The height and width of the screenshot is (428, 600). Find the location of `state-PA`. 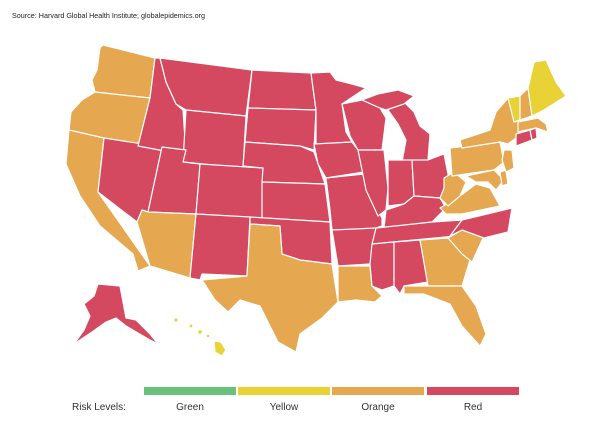

state-PA is located at coordinates (477, 159).